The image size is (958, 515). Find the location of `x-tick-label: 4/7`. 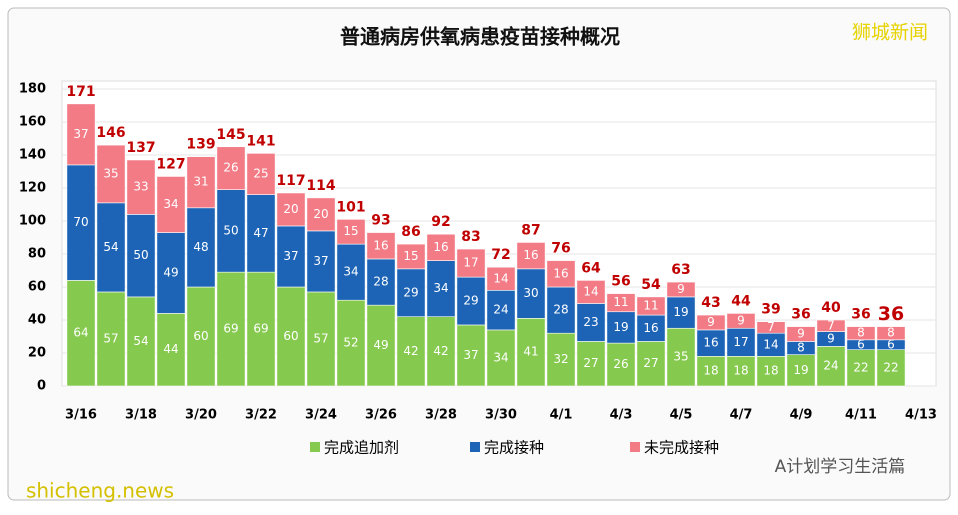

x-tick-label: 4/7 is located at coordinates (741, 415).